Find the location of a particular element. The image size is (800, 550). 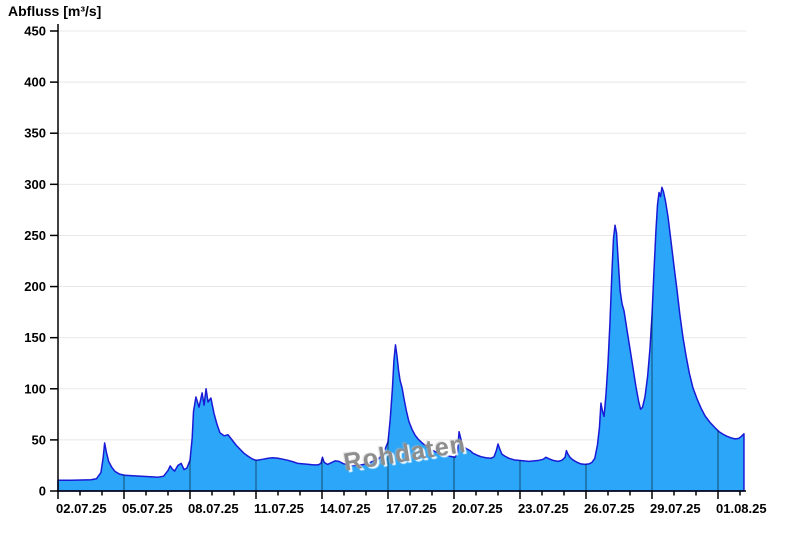

x-tick-label-29.07.25: 29.07.25 is located at coordinates (675, 508).